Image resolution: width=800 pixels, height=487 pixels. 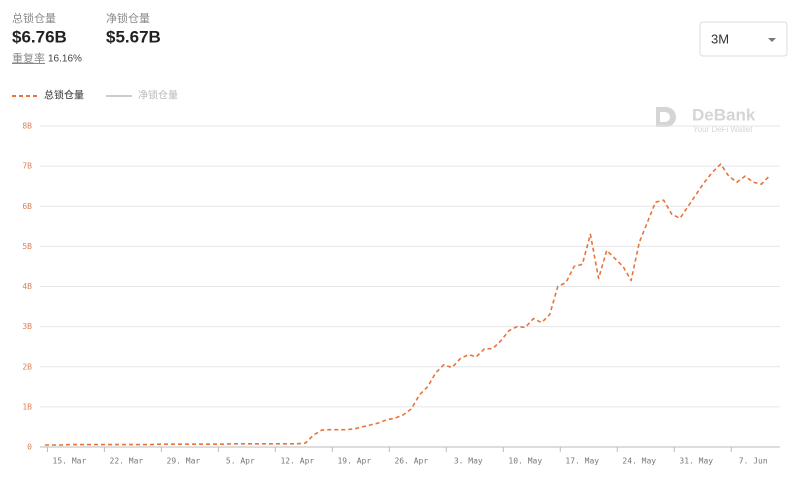 I want to click on y-tick-label: 3B, so click(x=27, y=326).